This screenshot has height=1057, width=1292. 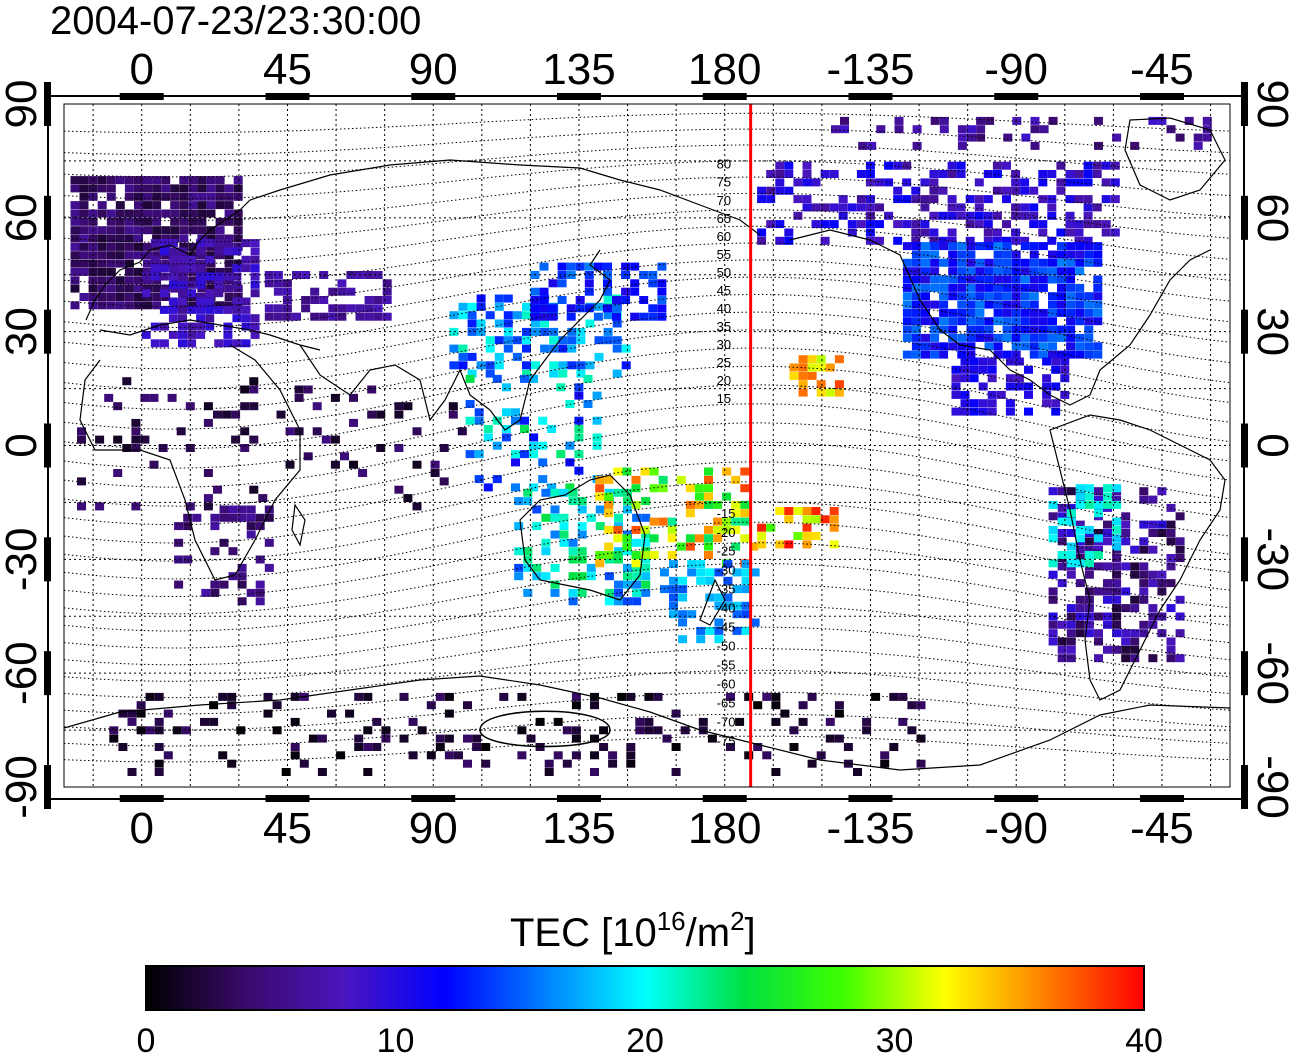 I want to click on right-latitude-tick: 90, so click(x=1270, y=104).